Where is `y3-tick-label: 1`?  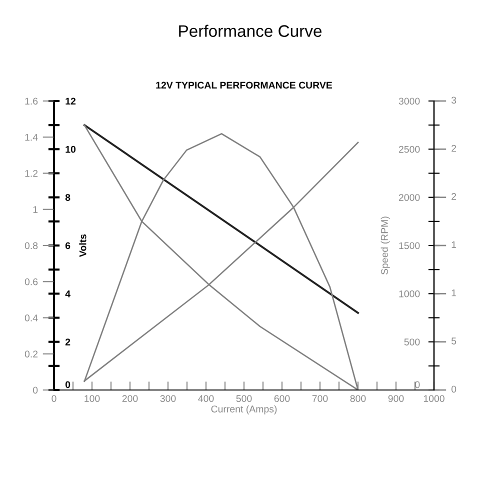 y3-tick-label: 1 is located at coordinates (35, 209).